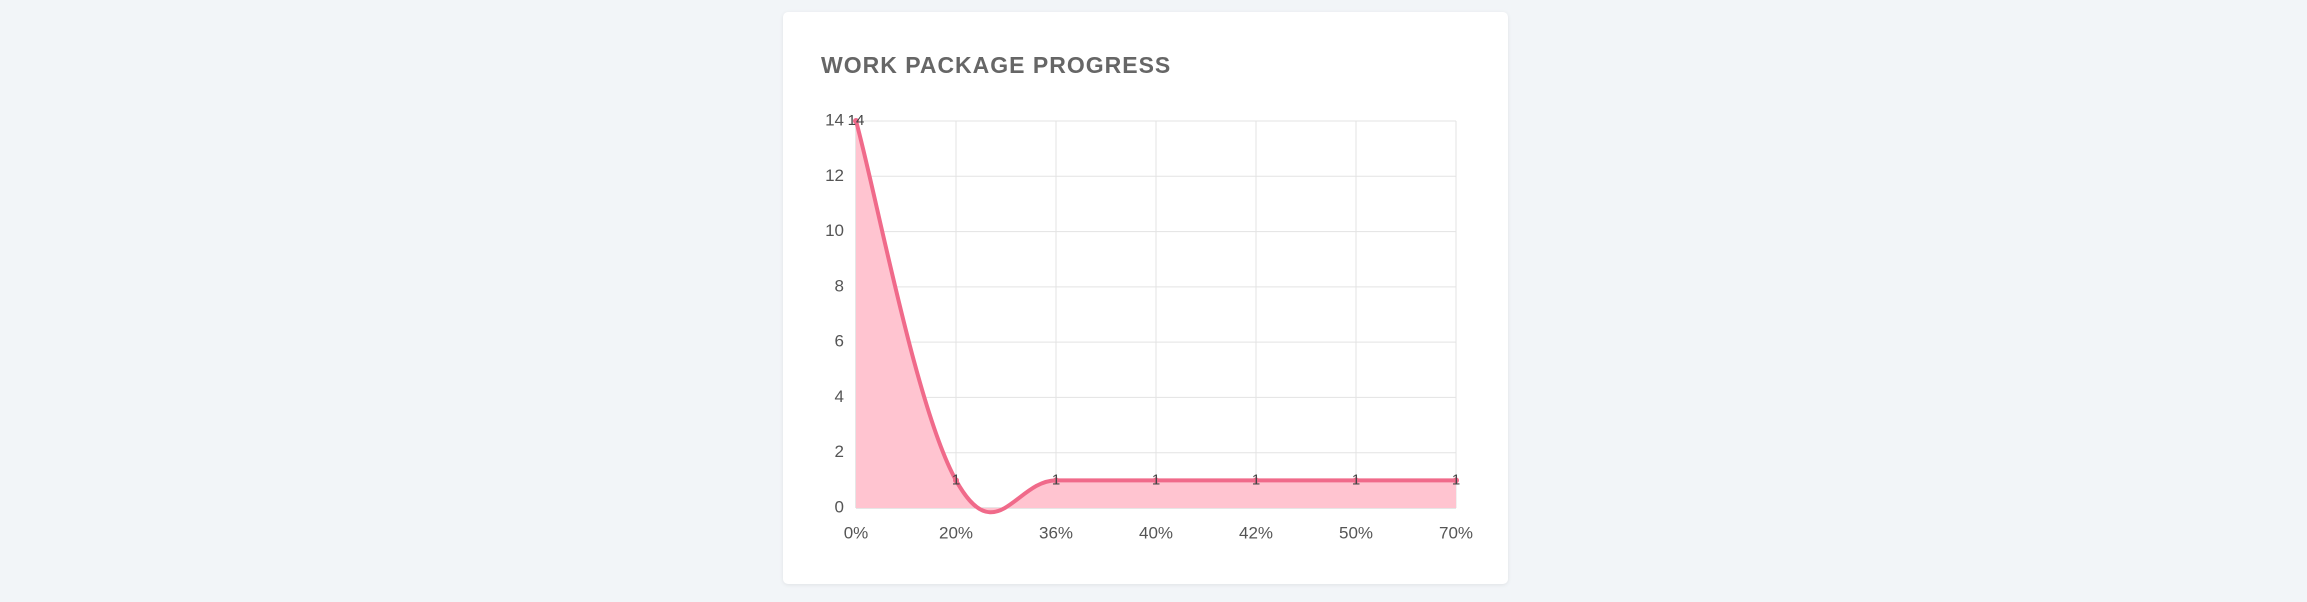  I want to click on x-tick-label: 40%, so click(1156, 532).